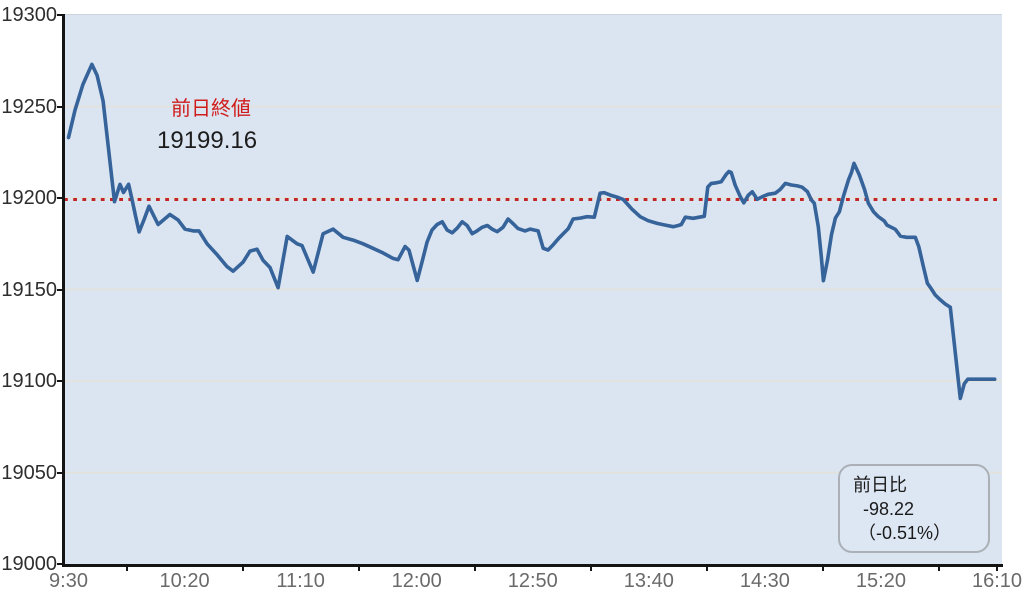 The height and width of the screenshot is (595, 1028). What do you see at coordinates (997, 581) in the screenshot?
I see `x-axis-label: 16:10` at bounding box center [997, 581].